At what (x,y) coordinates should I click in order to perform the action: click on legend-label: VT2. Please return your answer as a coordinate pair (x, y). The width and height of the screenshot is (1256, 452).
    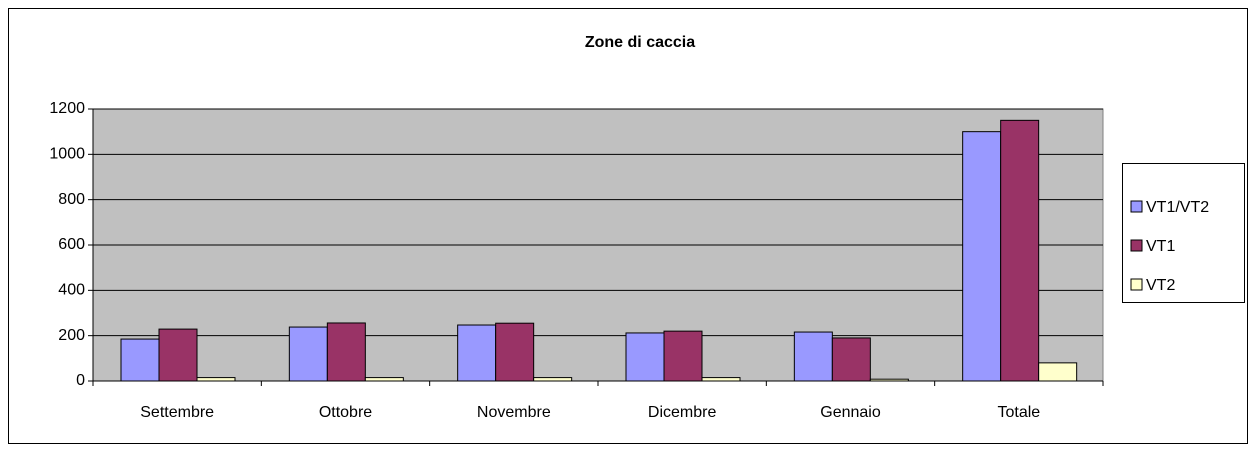
    Looking at the image, I should click on (1160, 285).